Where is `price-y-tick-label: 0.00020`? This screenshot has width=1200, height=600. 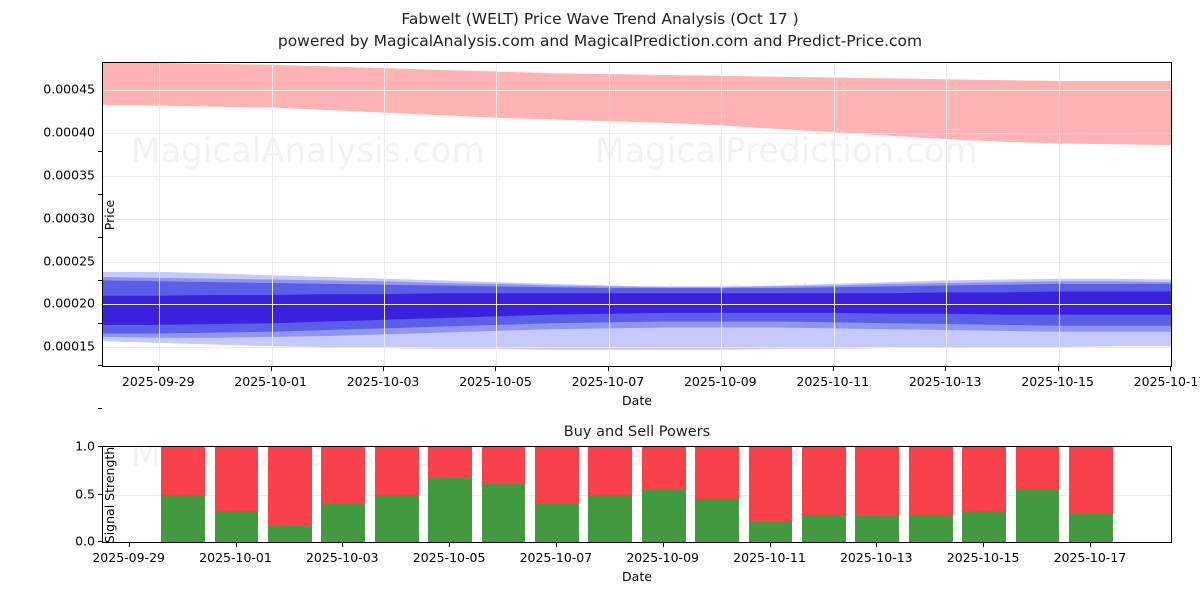 price-y-tick-label: 0.00020 is located at coordinates (69, 303).